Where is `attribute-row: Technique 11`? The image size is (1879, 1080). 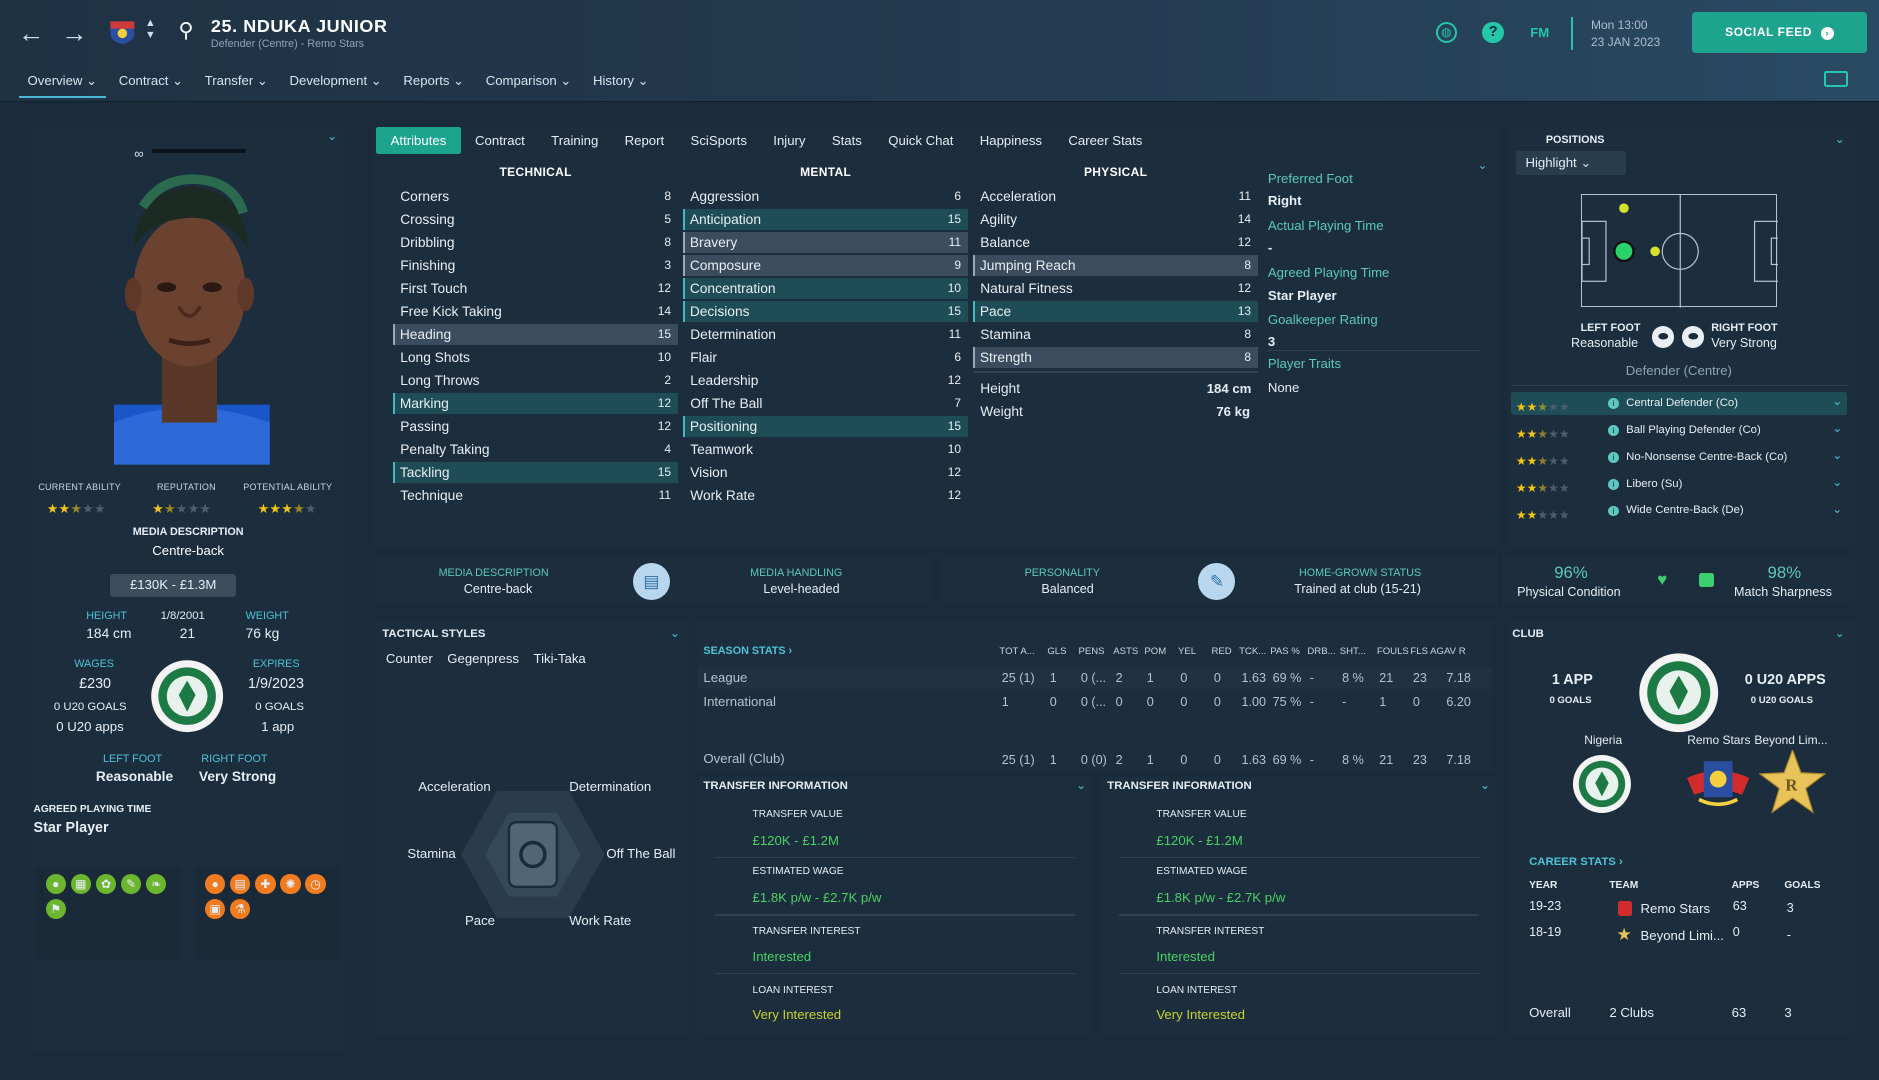
attribute-row: Technique 11 is located at coordinates (535, 496).